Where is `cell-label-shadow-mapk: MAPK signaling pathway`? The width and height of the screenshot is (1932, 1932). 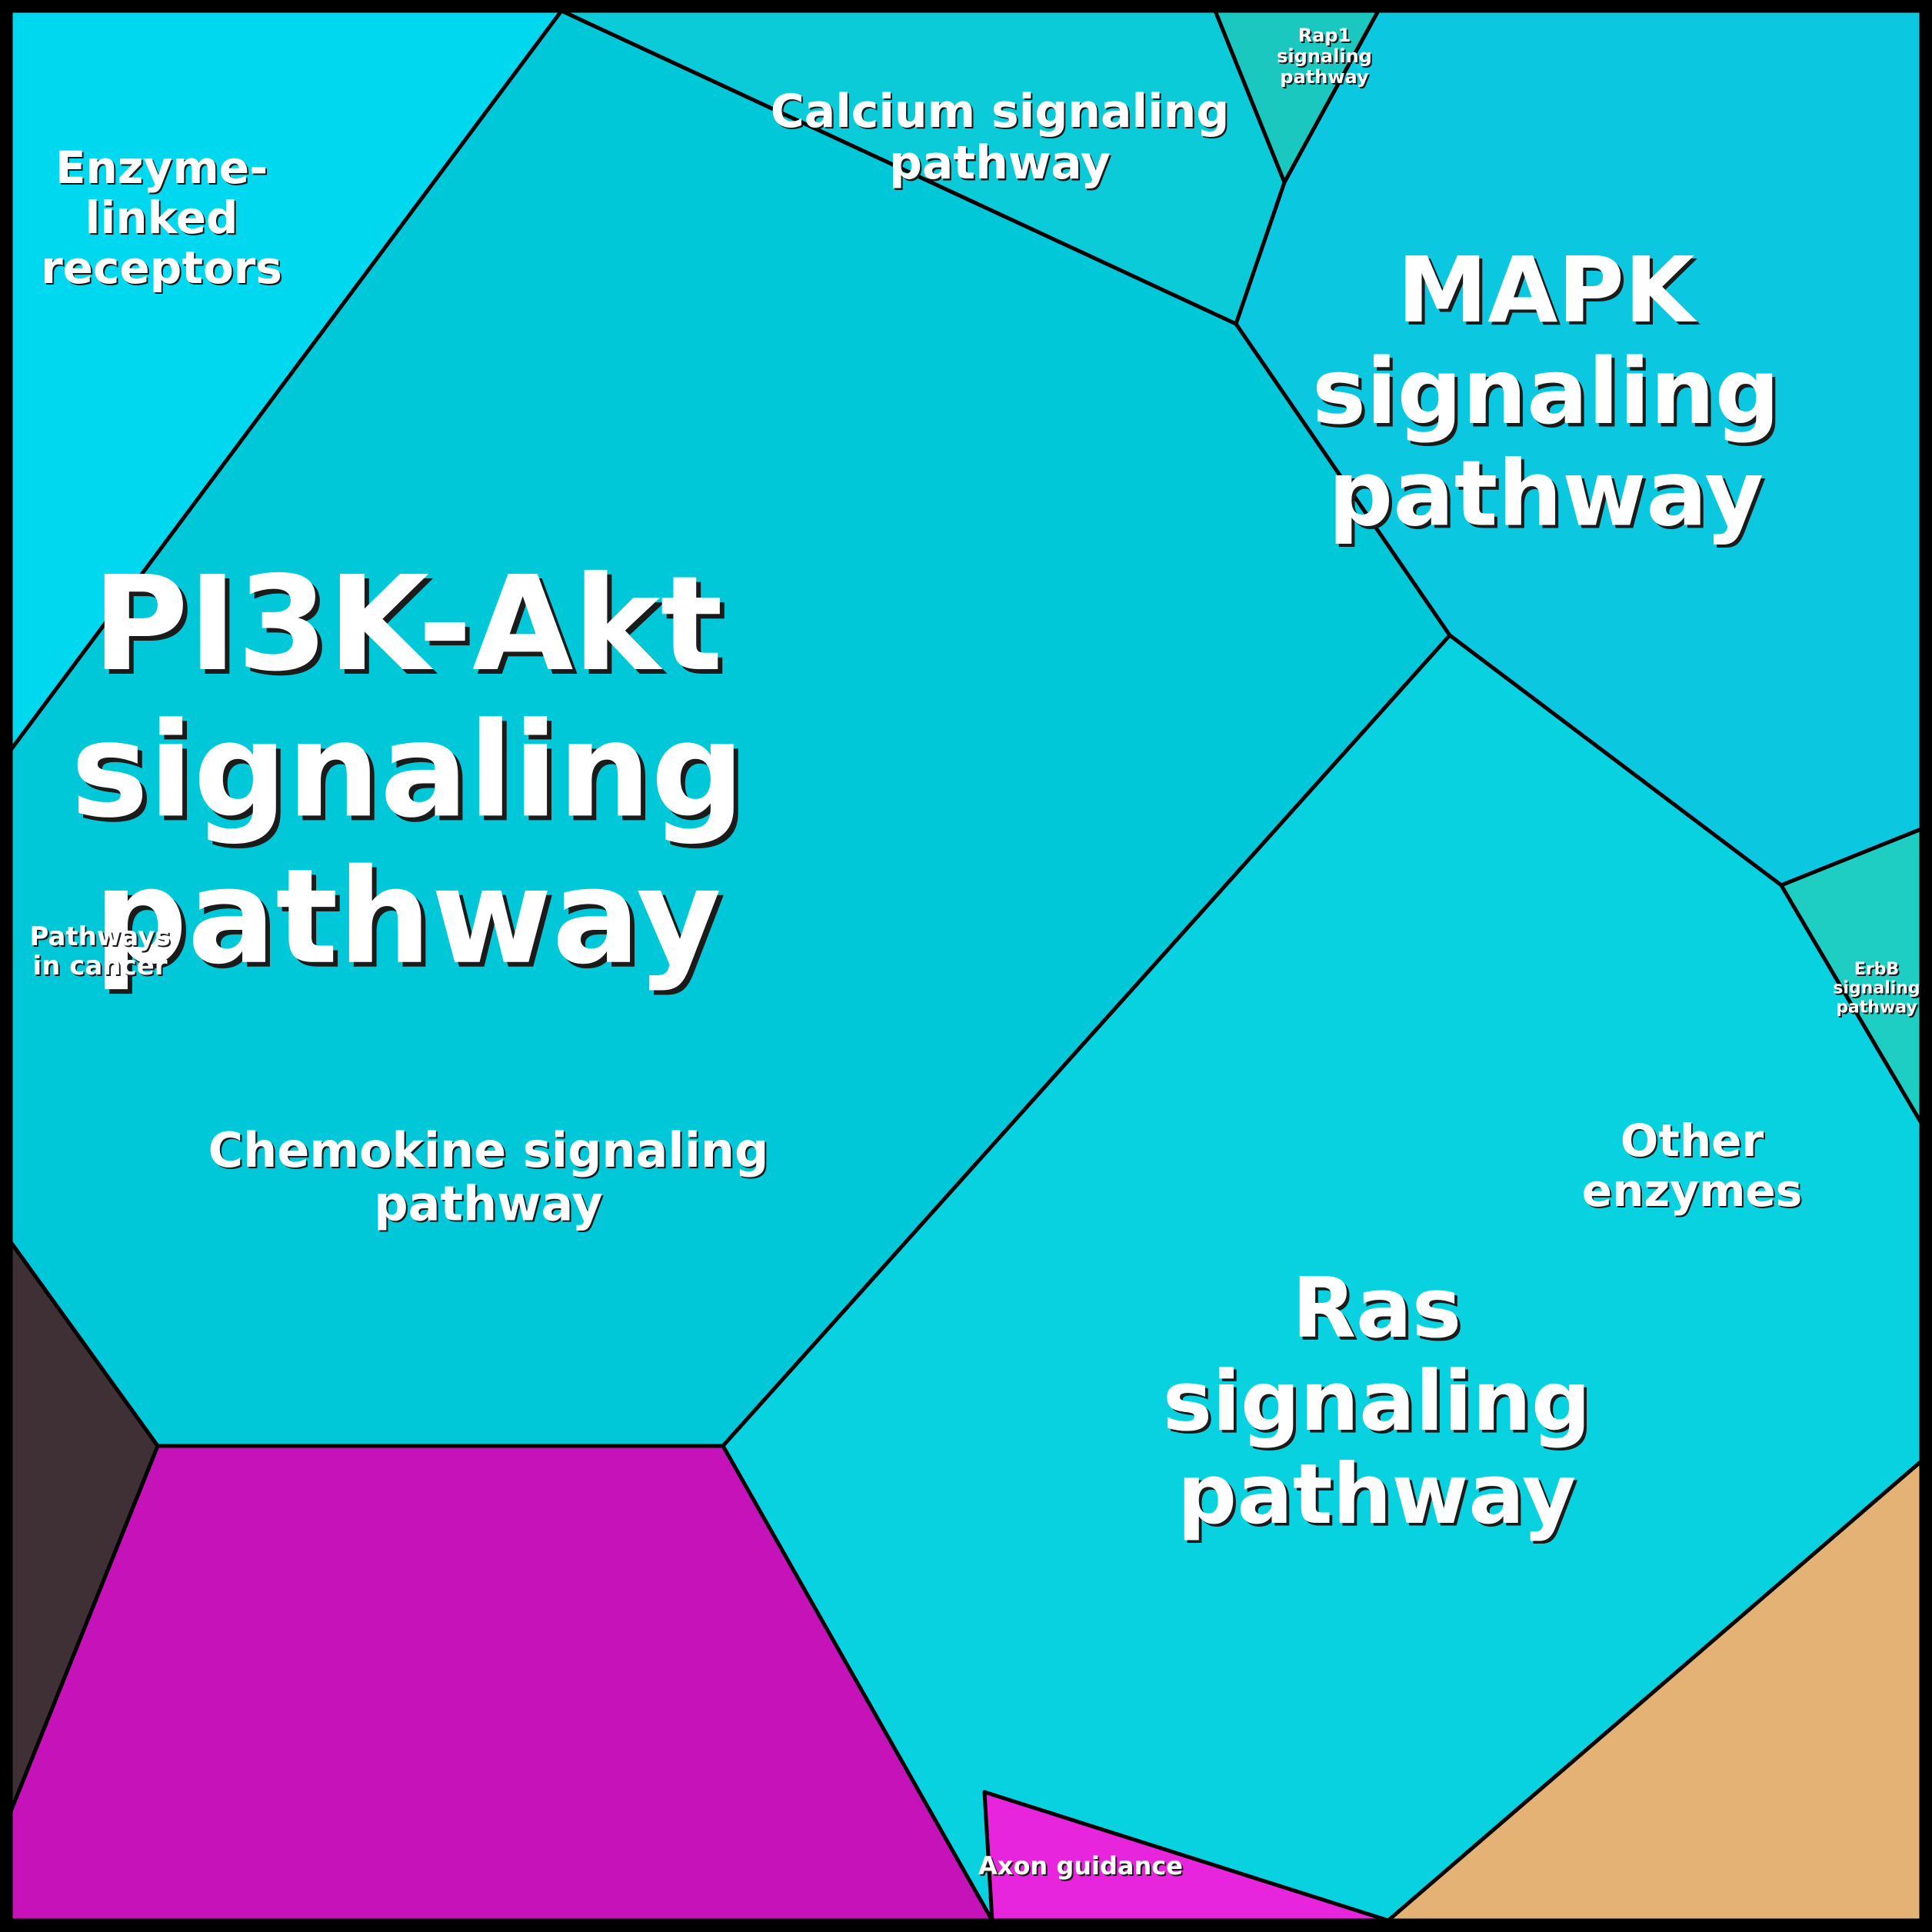 cell-label-shadow-mapk: MAPK signaling pathway is located at coordinates (1549, 394).